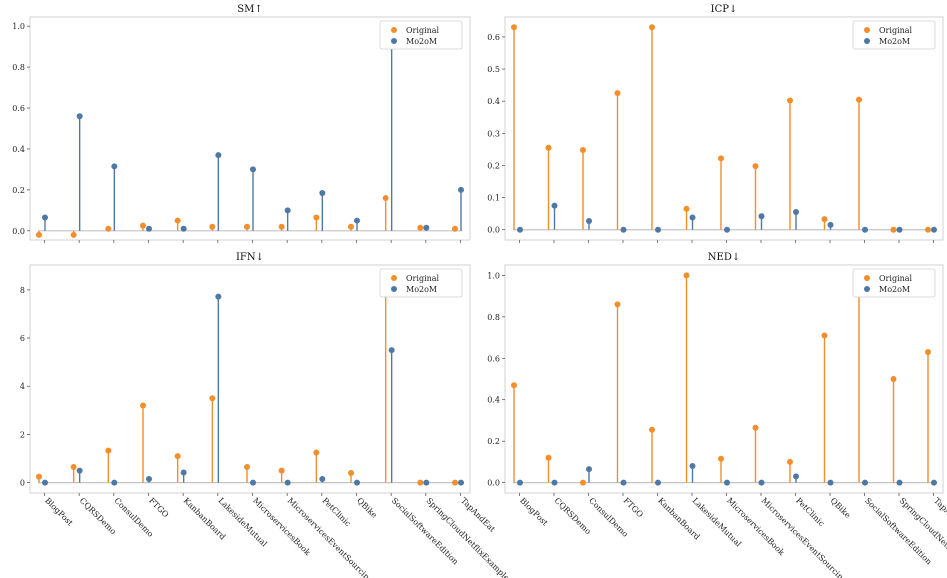 This screenshot has width=947, height=578. What do you see at coordinates (634, 508) in the screenshot?
I see `x-tick-label: FTGO` at bounding box center [634, 508].